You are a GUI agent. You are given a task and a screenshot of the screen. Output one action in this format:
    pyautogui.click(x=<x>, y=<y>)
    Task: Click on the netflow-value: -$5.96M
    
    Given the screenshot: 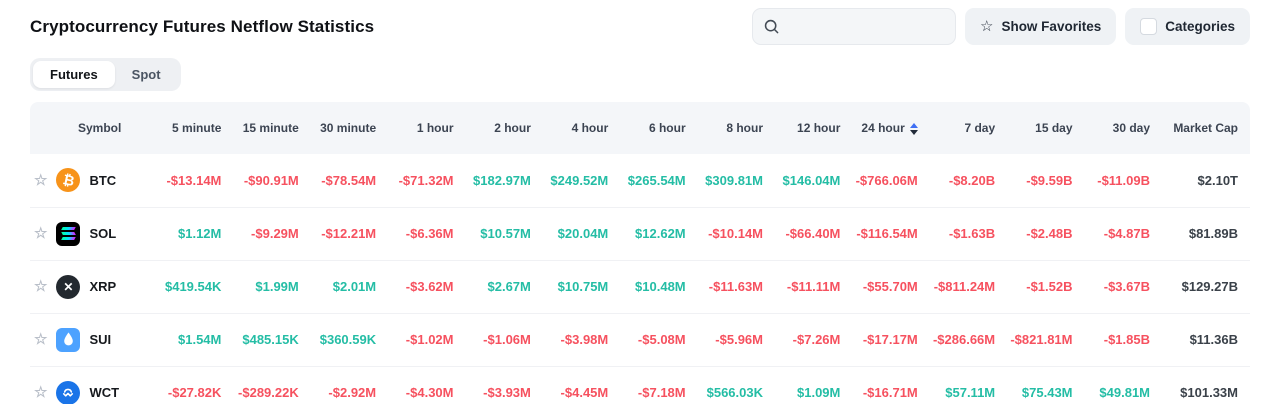 What is the action you would take?
    pyautogui.click(x=739, y=339)
    